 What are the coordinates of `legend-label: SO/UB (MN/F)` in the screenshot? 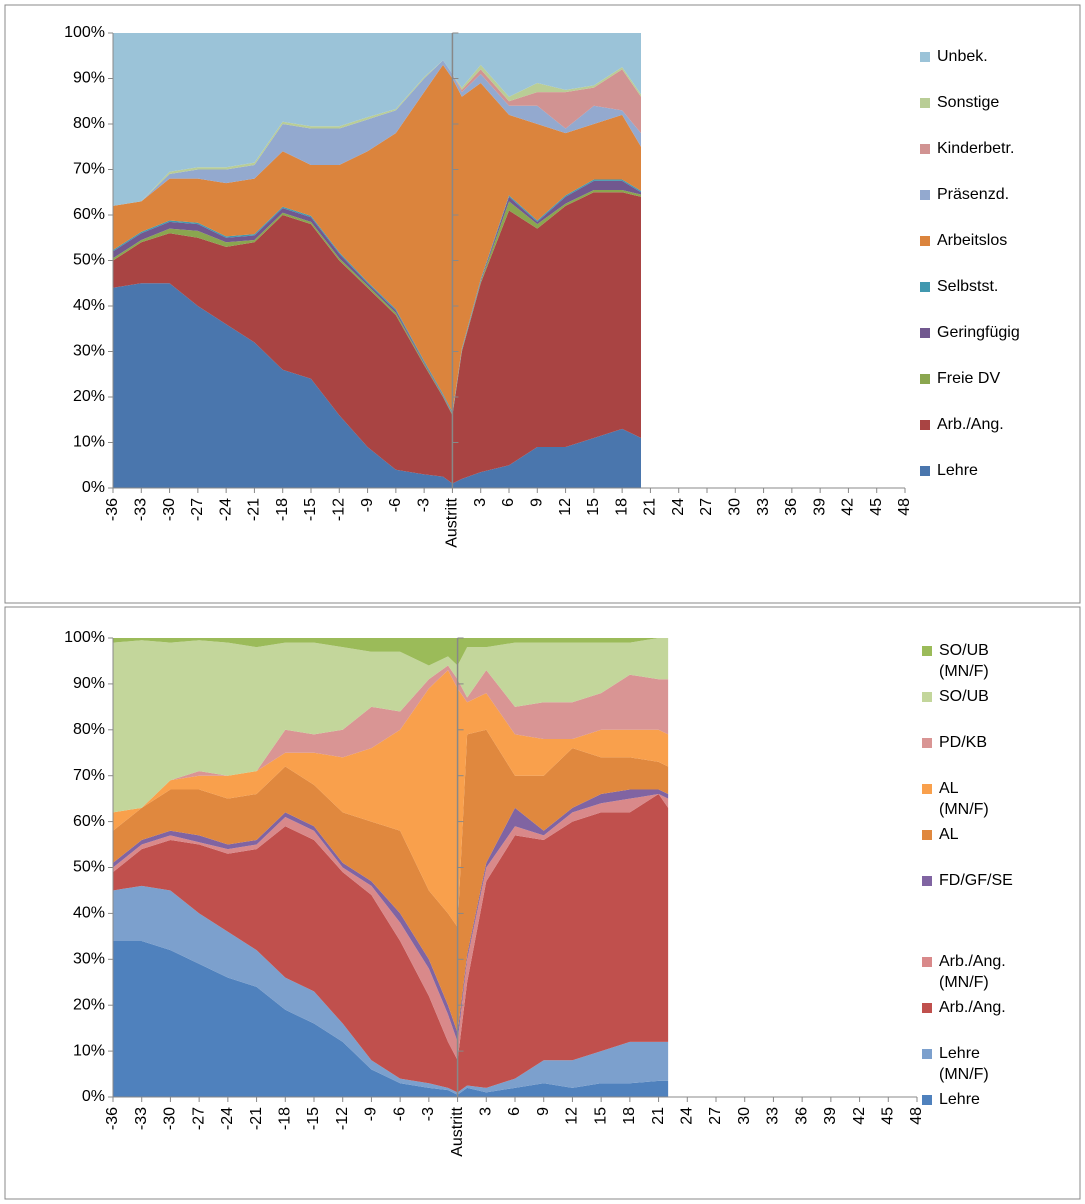 It's located at (966, 661).